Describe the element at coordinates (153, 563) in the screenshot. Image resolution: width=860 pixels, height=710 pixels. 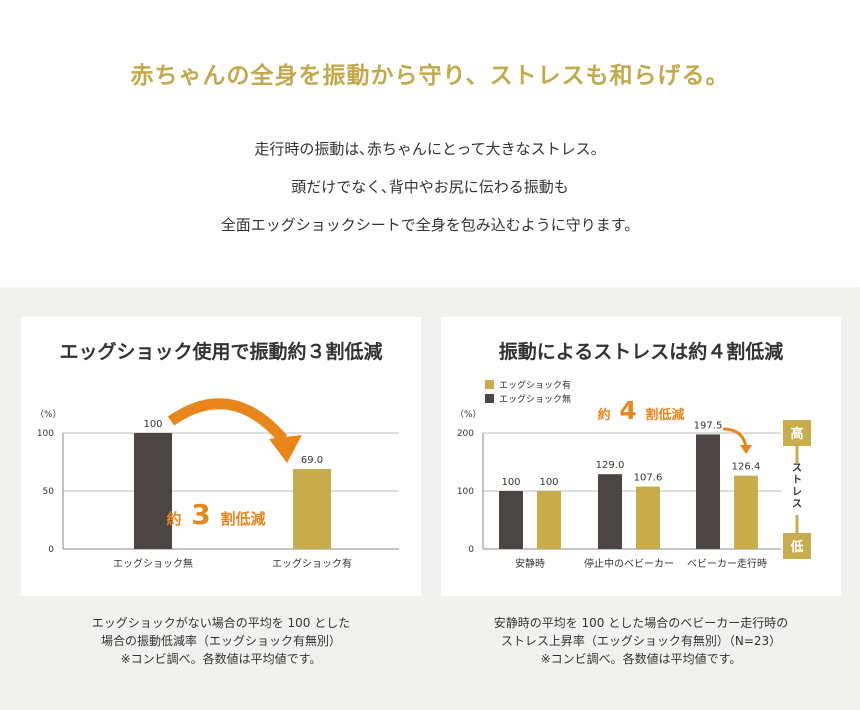
I see `x-tick-label: エッグショック無` at that location.